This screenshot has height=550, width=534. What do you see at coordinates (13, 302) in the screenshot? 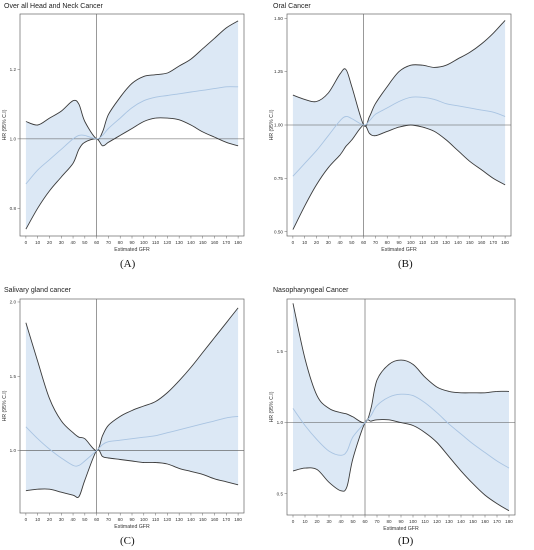
I see `y-tick-label: 2.0` at bounding box center [13, 302].